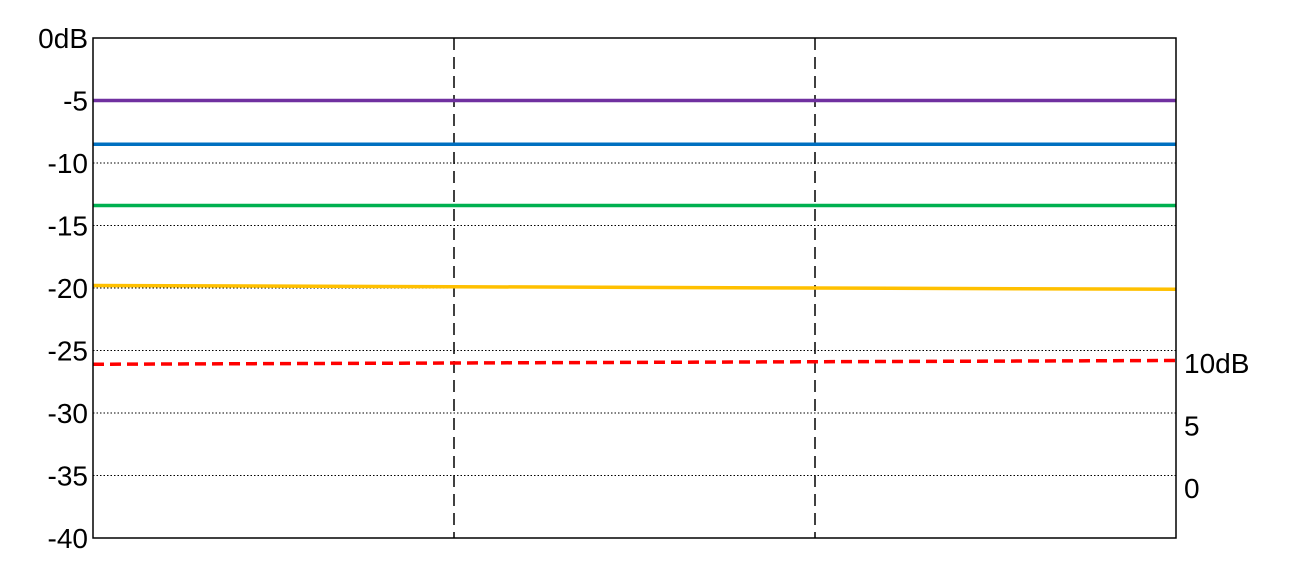  I want to click on left-tick-label: -30, so click(68, 413).